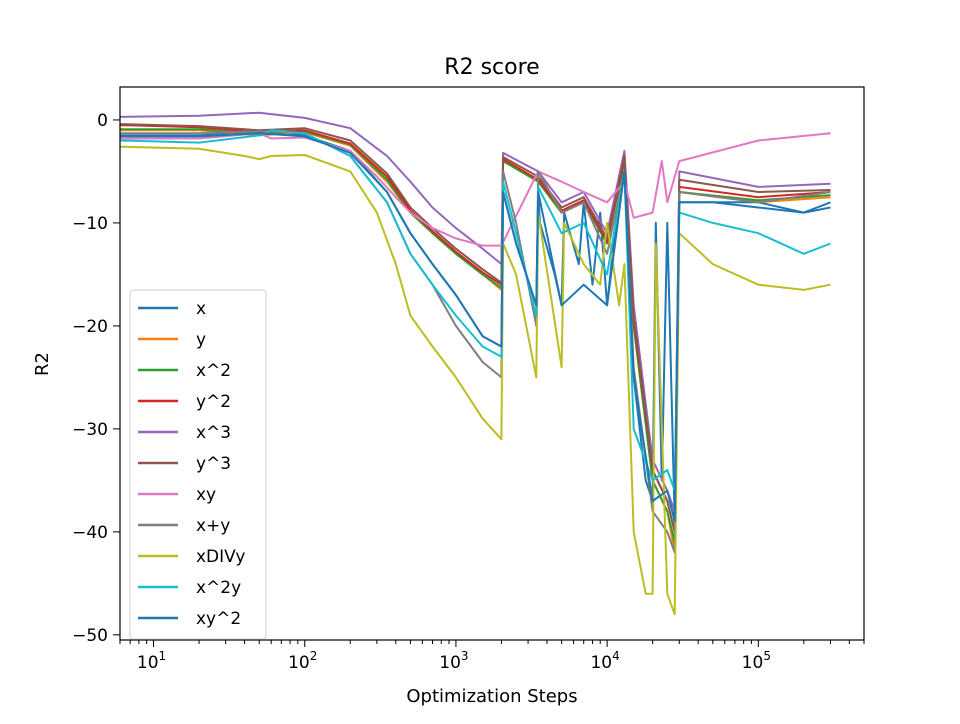  Describe the element at coordinates (220, 557) in the screenshot. I see `legend-label: xDIVy` at that location.